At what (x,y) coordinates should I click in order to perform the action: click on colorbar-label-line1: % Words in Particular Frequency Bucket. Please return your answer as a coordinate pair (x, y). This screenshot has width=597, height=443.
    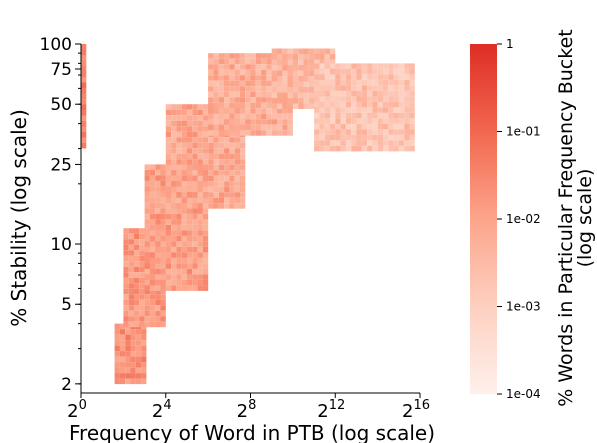
    Looking at the image, I should click on (566, 217).